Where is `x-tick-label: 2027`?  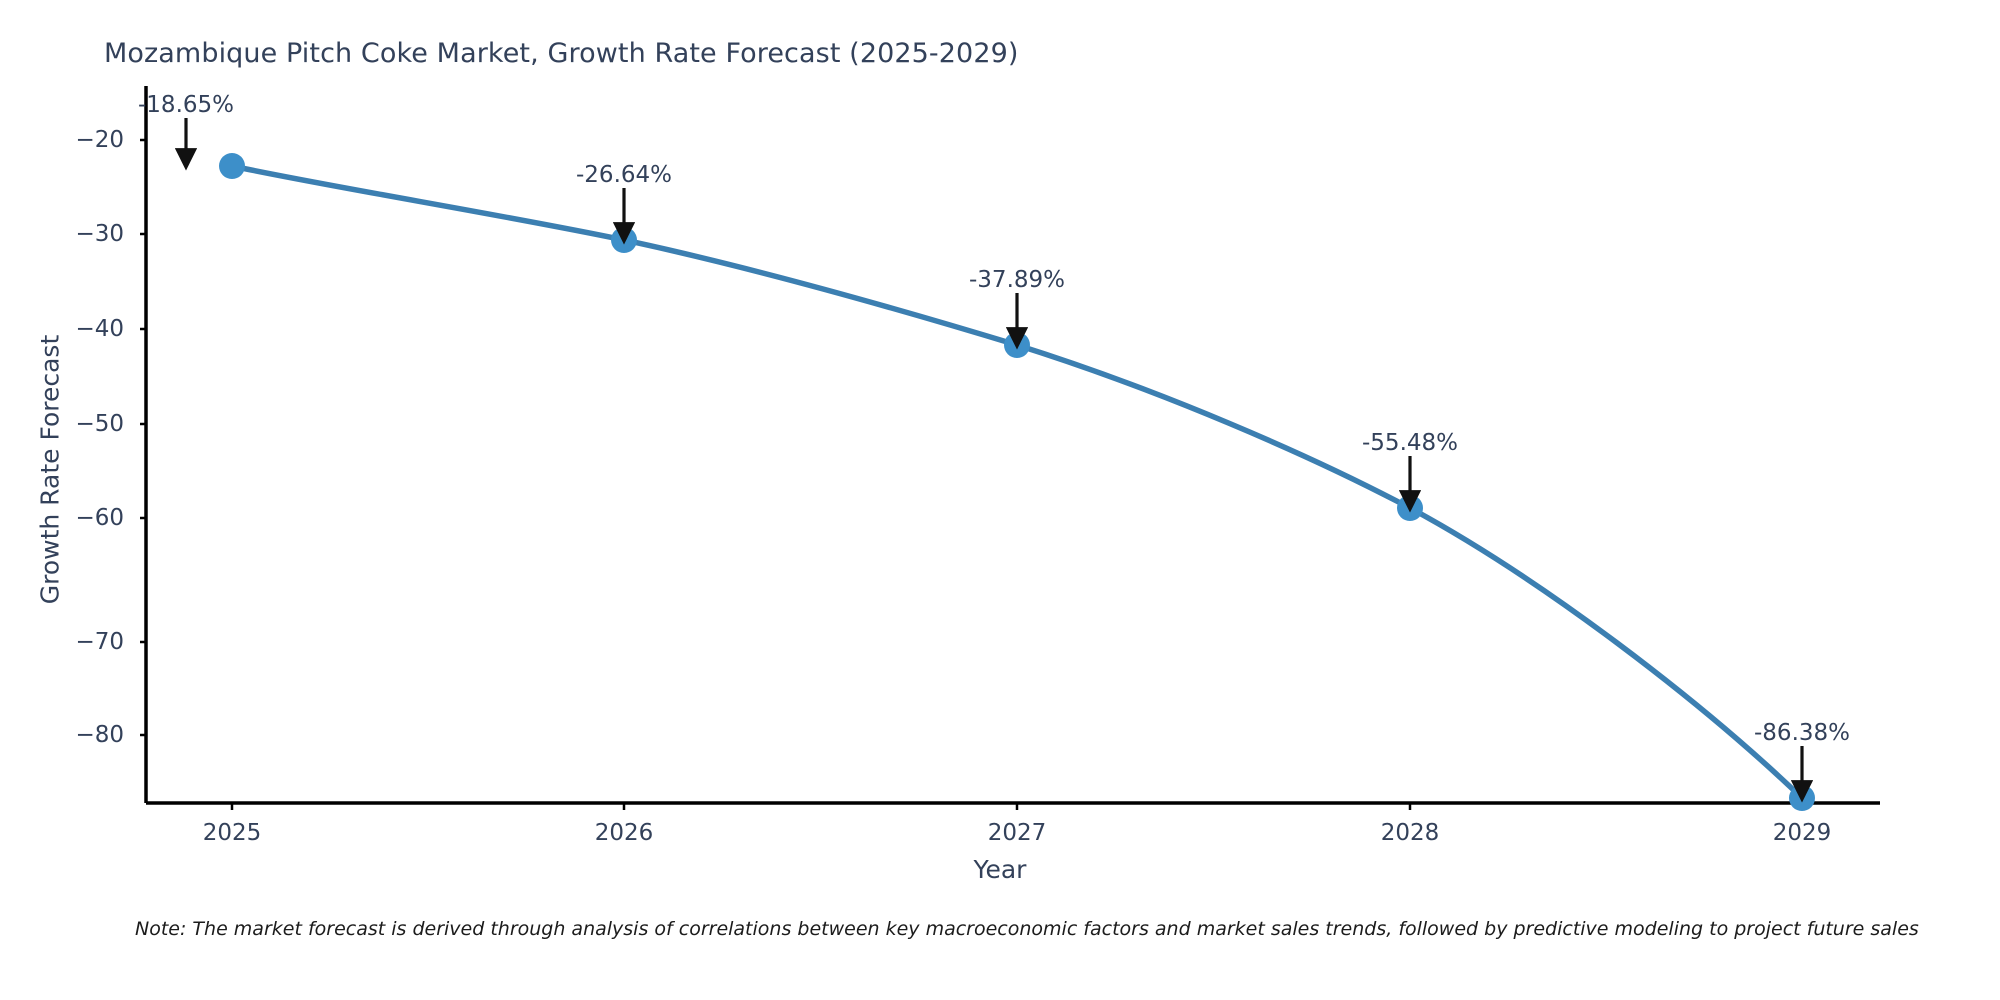
x-tick-label: 2027 is located at coordinates (1017, 833).